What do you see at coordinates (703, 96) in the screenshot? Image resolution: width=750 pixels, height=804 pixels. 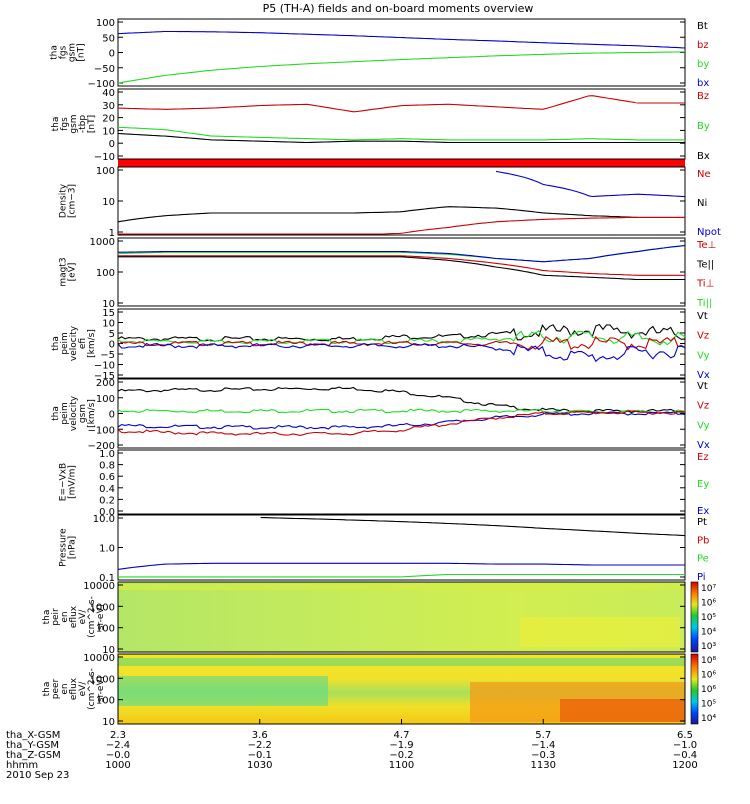 I see `legend-entry-bz: Bz` at bounding box center [703, 96].